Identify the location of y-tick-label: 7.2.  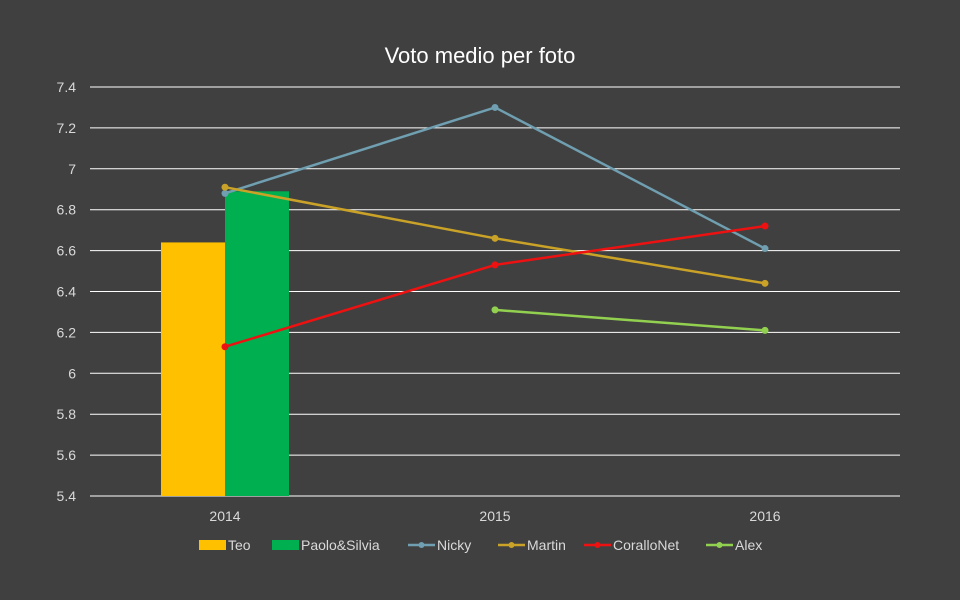
(67, 128).